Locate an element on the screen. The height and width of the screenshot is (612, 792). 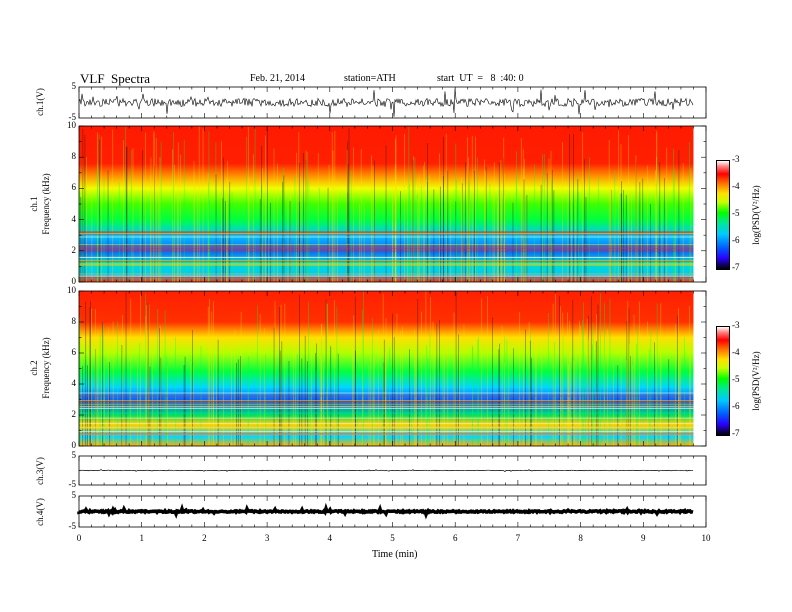
ch2-spec-tick: 8 is located at coordinates (74, 321).